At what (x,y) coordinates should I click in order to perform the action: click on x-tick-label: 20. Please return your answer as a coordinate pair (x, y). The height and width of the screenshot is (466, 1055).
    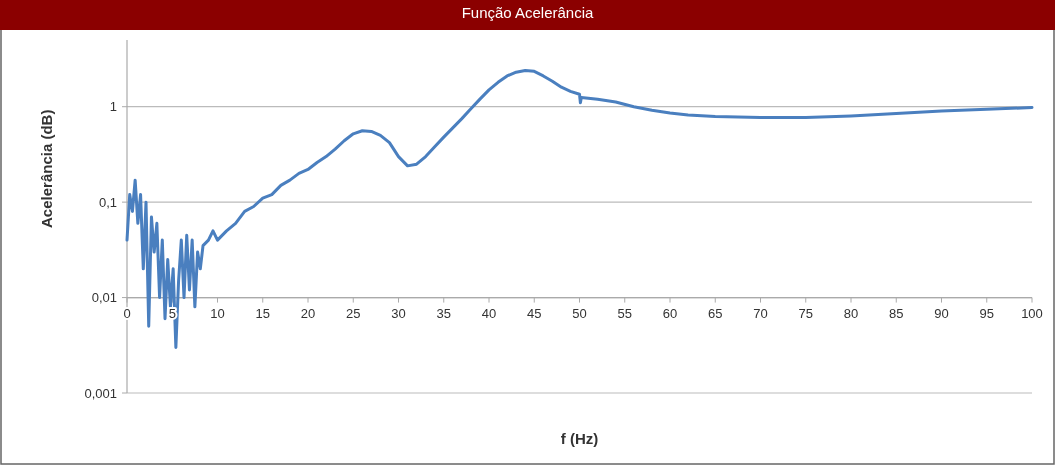
    Looking at the image, I should click on (308, 313).